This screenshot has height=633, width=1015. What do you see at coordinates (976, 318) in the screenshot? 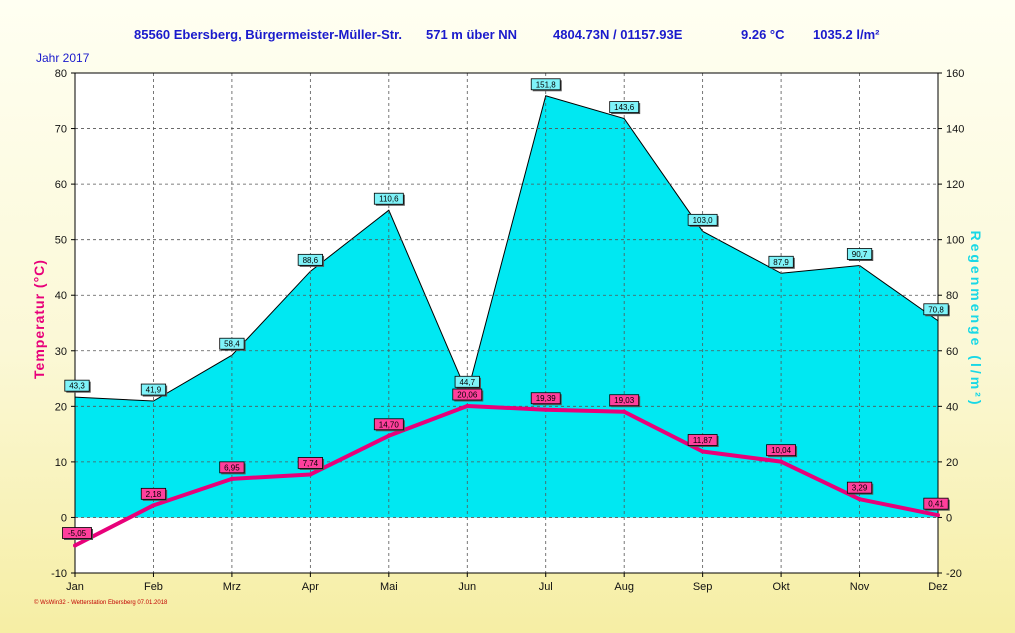
I see `right-axis-title: Regenmenge (l/m²)` at bounding box center [976, 318].